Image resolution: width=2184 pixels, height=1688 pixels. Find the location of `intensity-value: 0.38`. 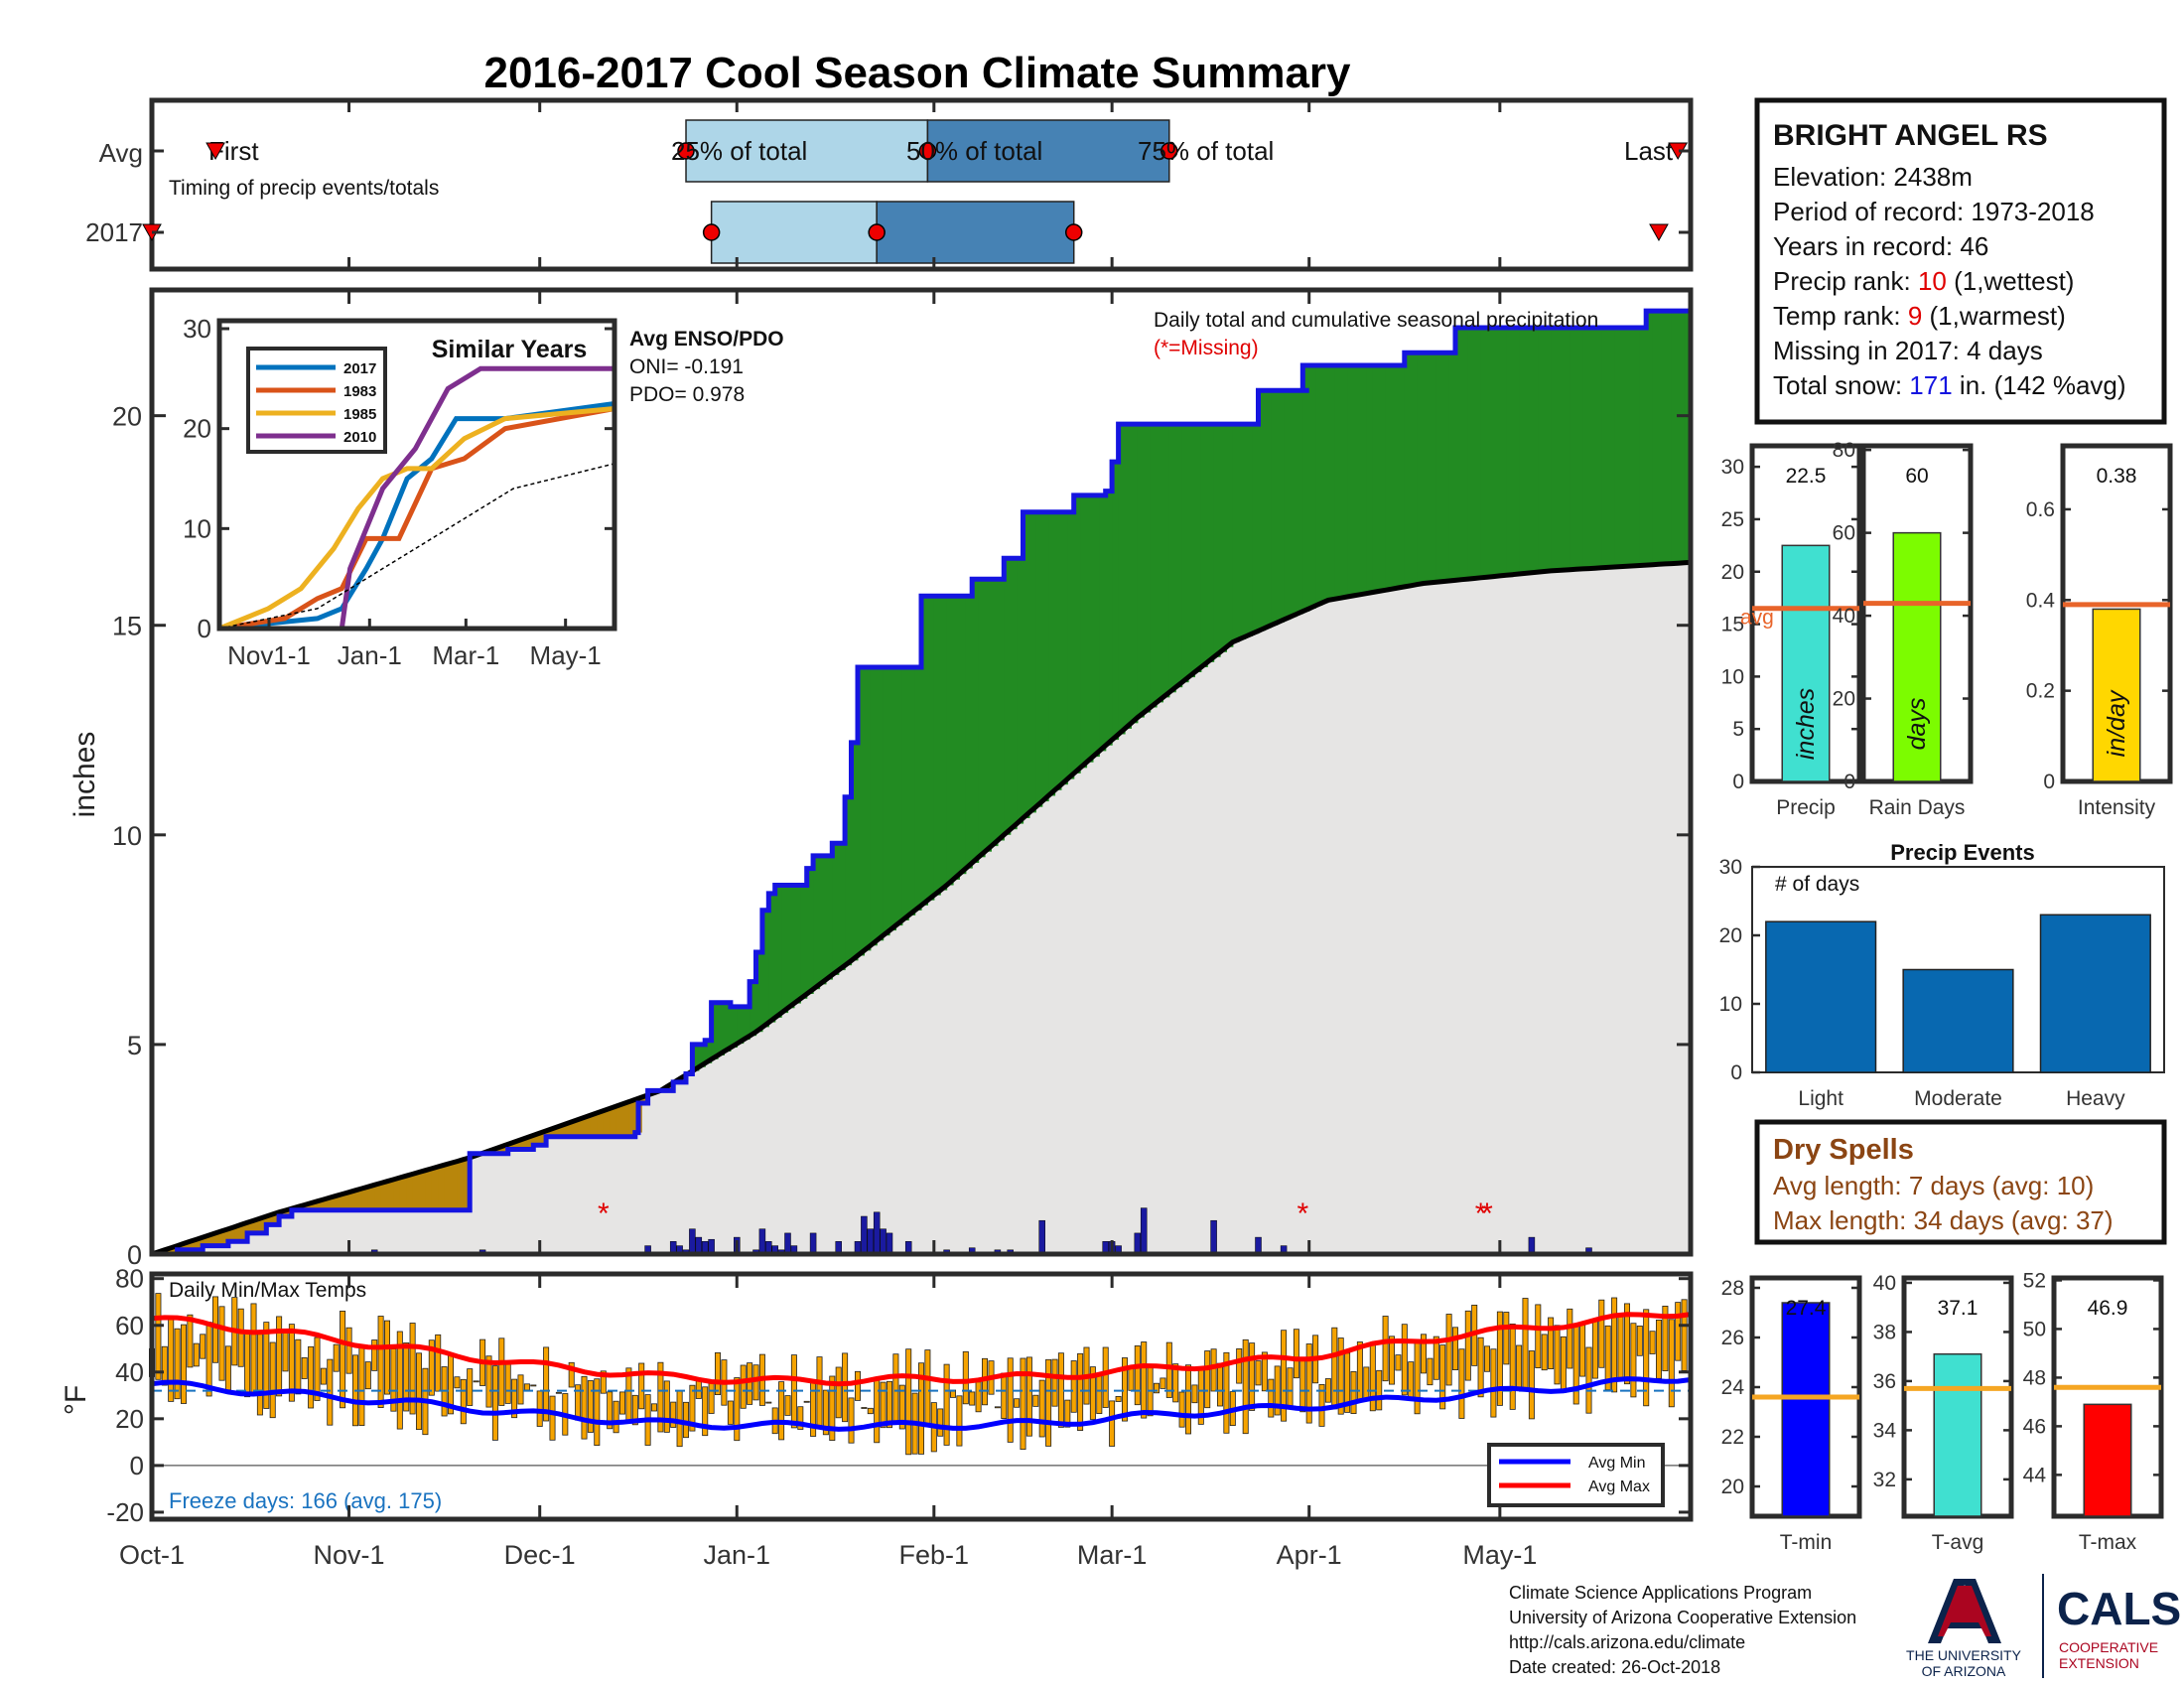

intensity-value: 0.38 is located at coordinates (2117, 476).